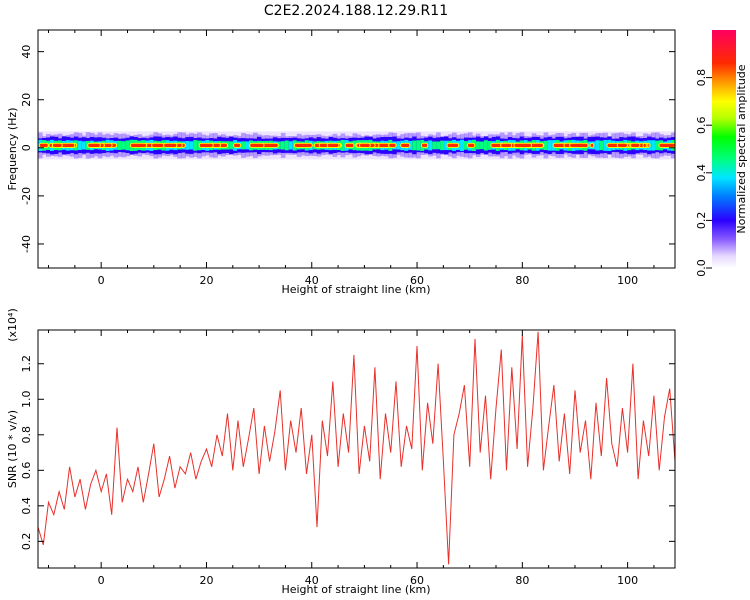 Image resolution: width=750 pixels, height=600 pixels. Describe the element at coordinates (26, 244) in the screenshot. I see `y-tick-label: -40` at that location.